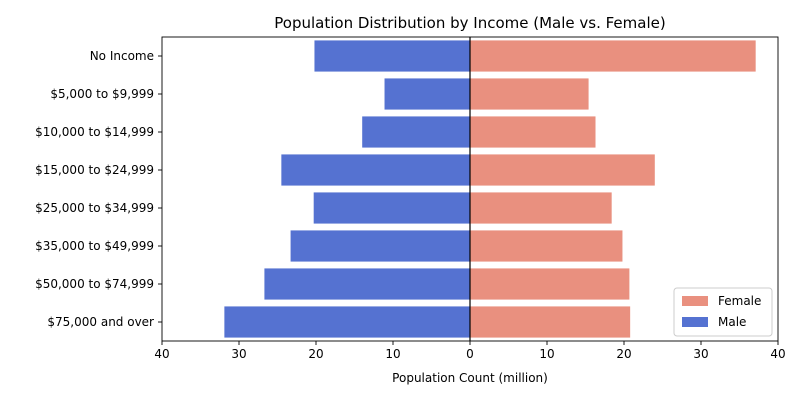  I want to click on x-axis-label: Population Count (million), so click(470, 378).